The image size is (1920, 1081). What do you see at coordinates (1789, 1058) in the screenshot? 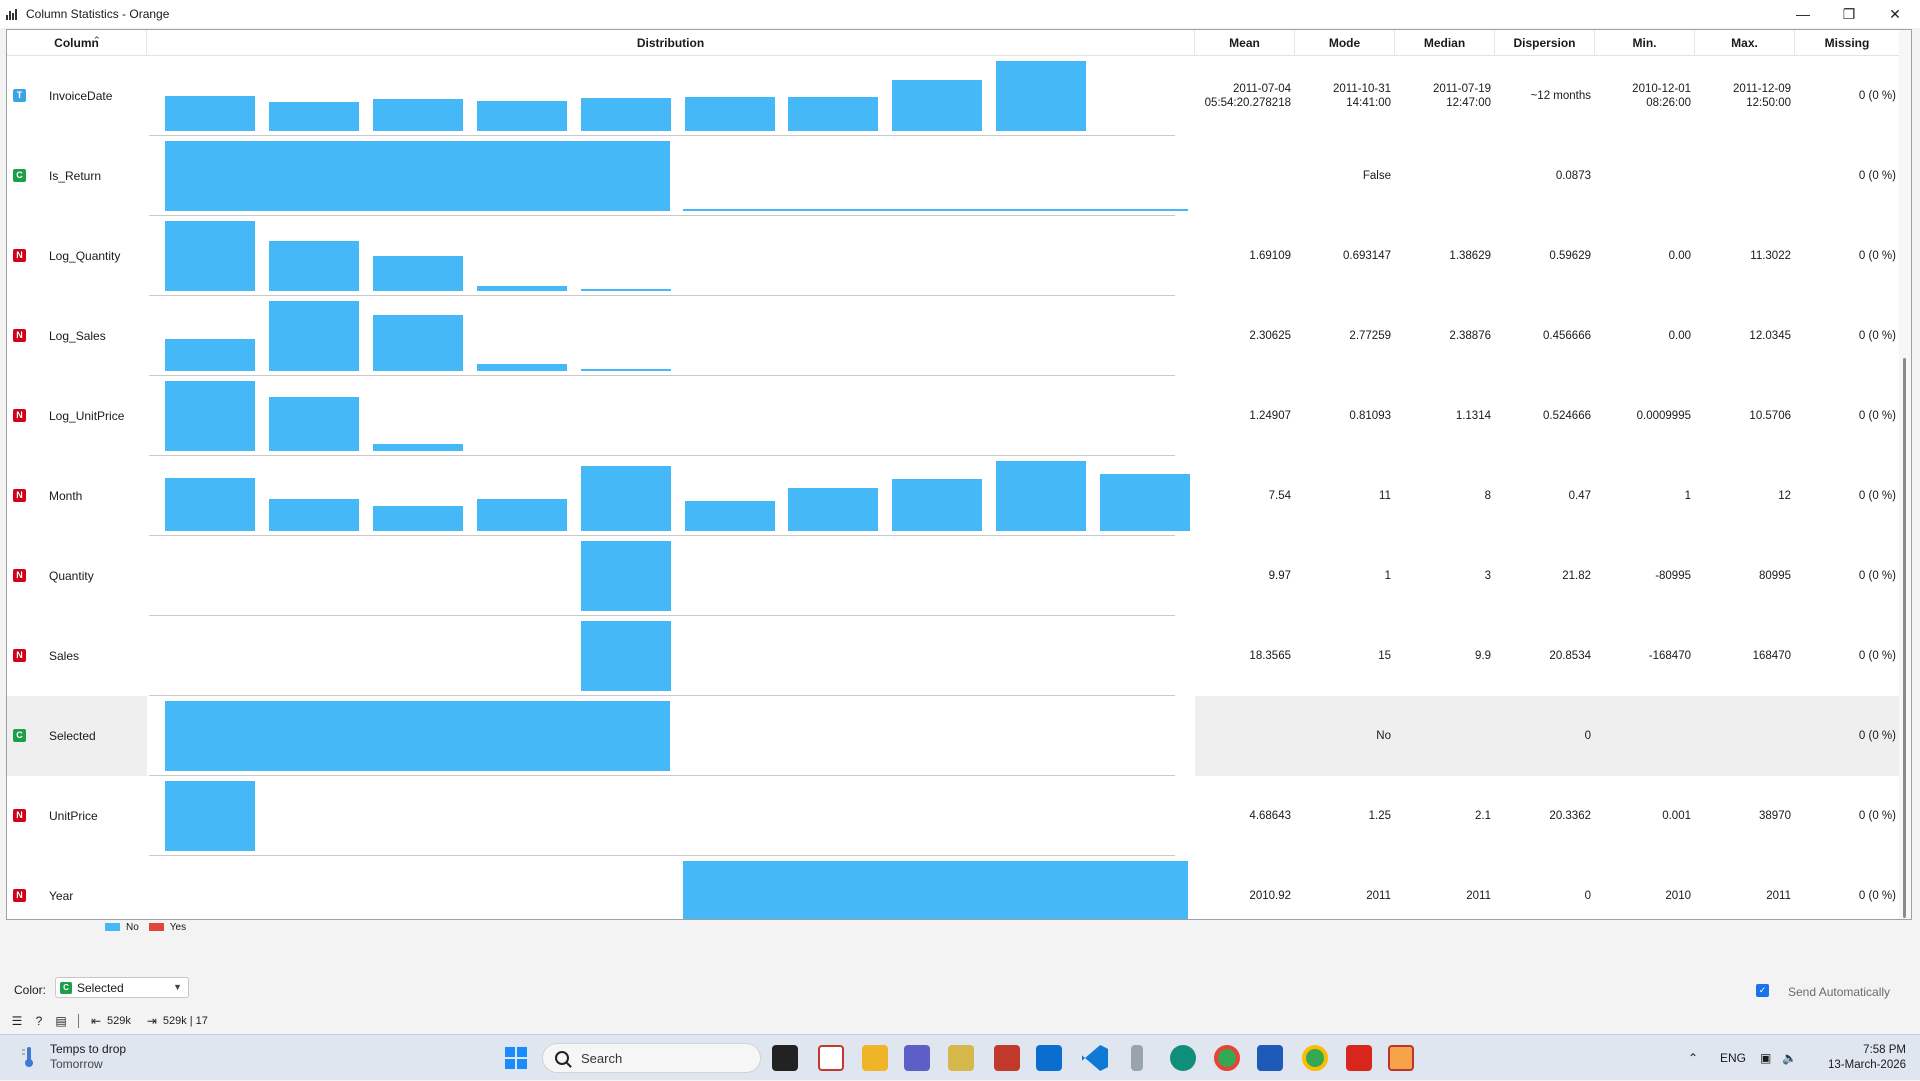
I see `volume-icon: 🔈` at bounding box center [1789, 1058].